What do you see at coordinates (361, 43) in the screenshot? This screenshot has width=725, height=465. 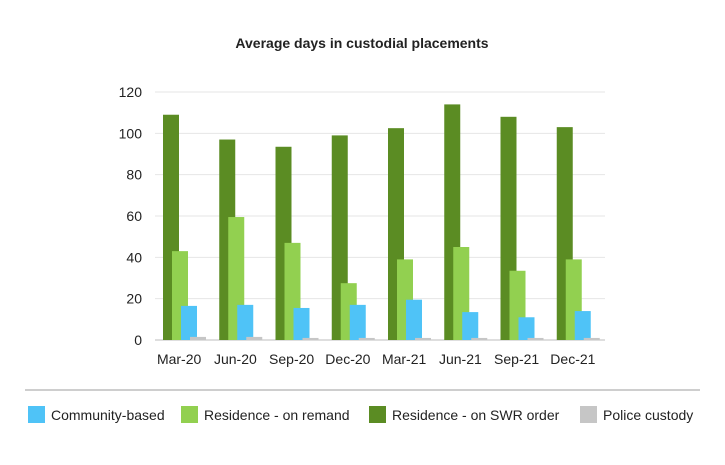 I see `chart-title: Average days in custodial placements` at bounding box center [361, 43].